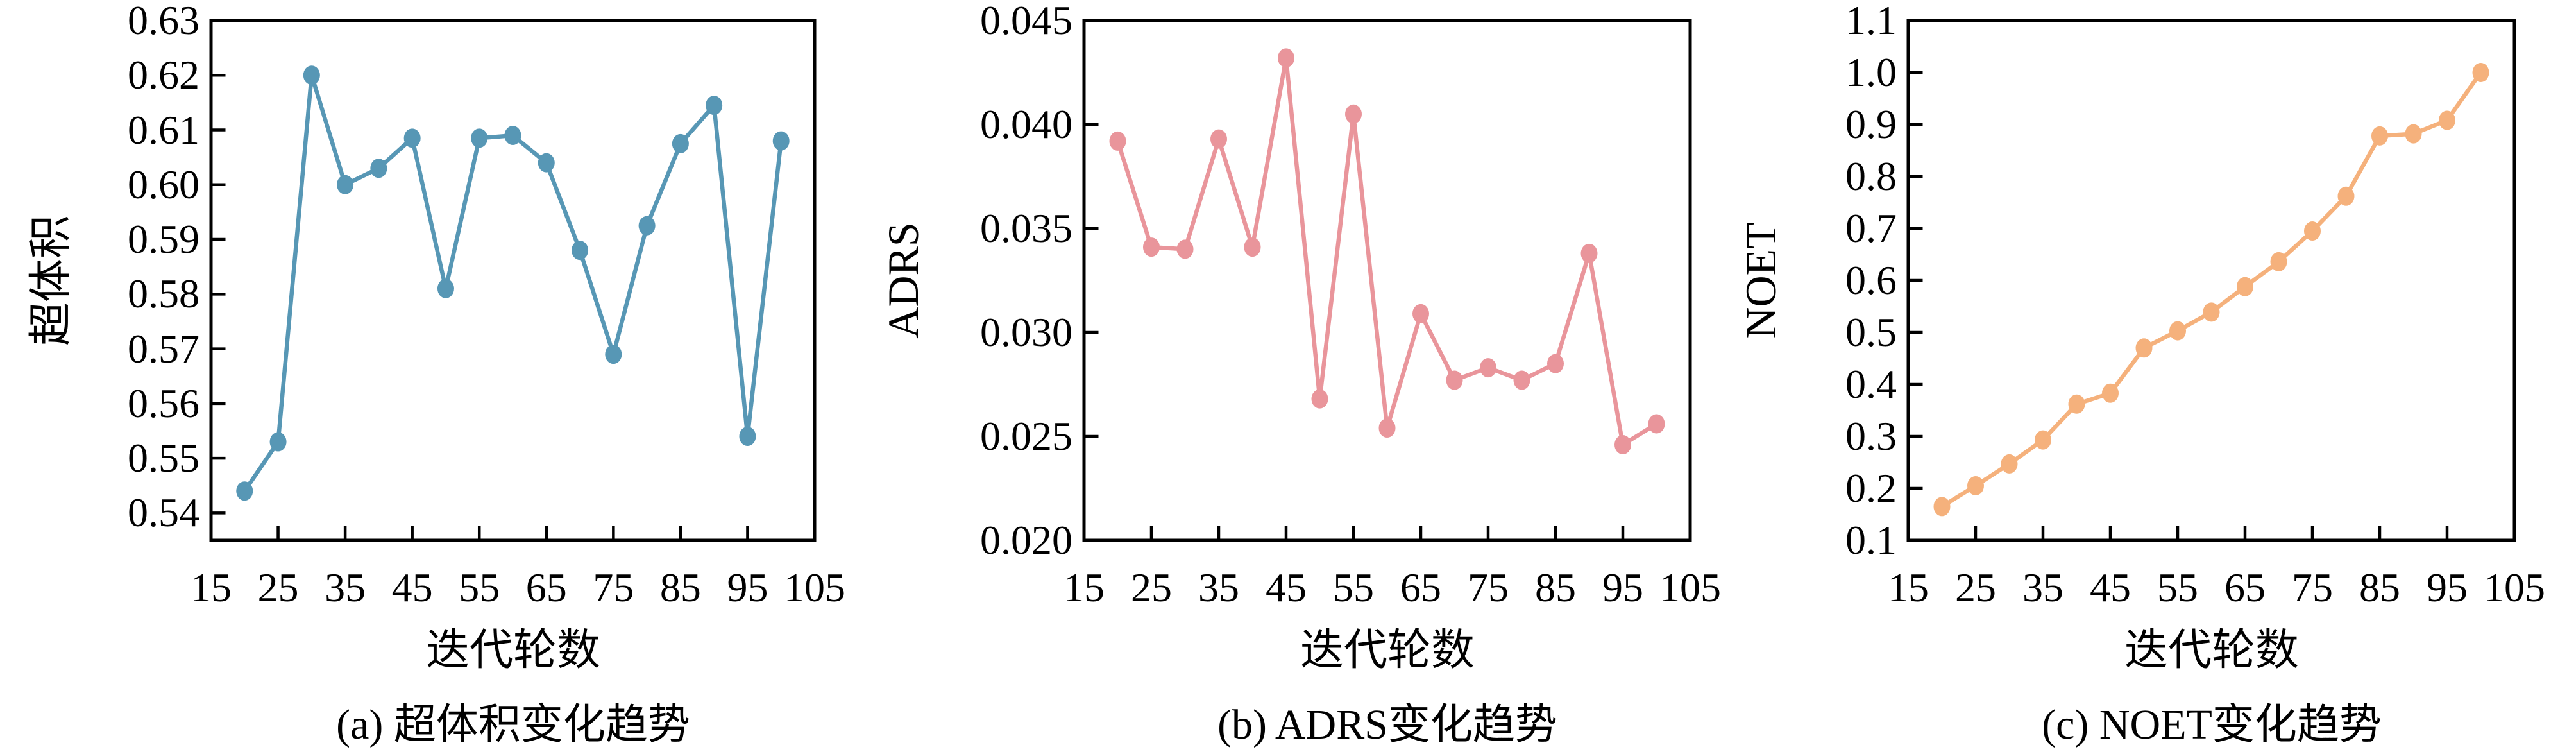 The image size is (2576, 754). I want to click on x-axis-label-chart-c: 迭代轮数, so click(2211, 650).